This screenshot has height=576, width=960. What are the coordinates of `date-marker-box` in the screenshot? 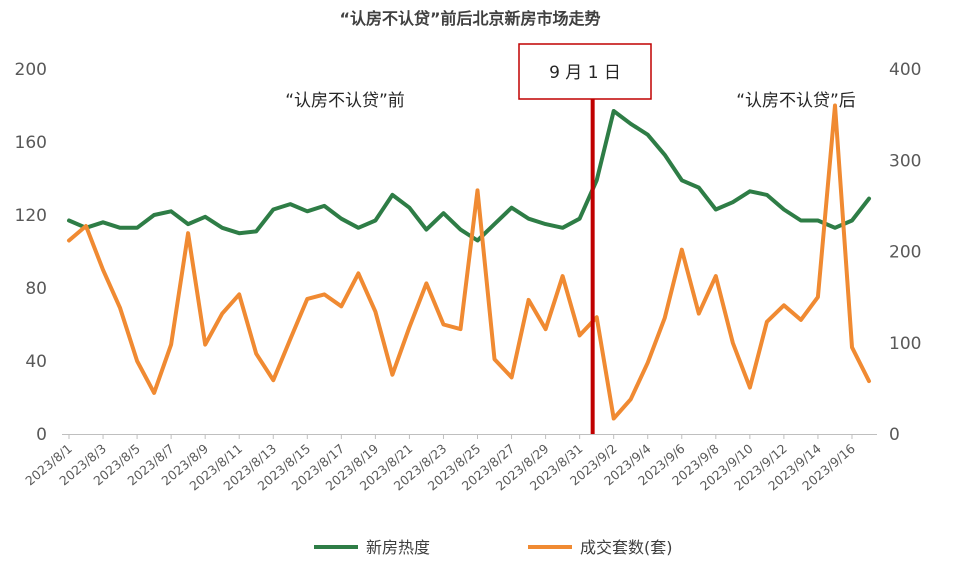 It's located at (585, 71).